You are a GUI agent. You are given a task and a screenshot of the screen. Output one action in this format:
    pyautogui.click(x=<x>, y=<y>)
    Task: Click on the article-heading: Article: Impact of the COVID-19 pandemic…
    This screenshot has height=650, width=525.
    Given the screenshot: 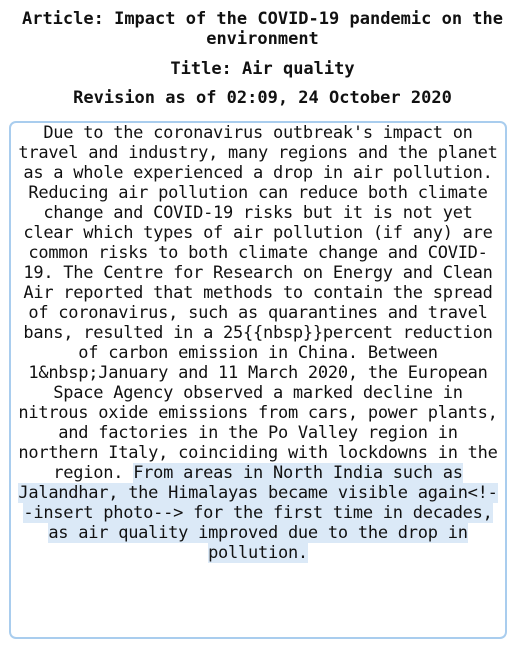 What is the action you would take?
    pyautogui.click(x=262, y=29)
    